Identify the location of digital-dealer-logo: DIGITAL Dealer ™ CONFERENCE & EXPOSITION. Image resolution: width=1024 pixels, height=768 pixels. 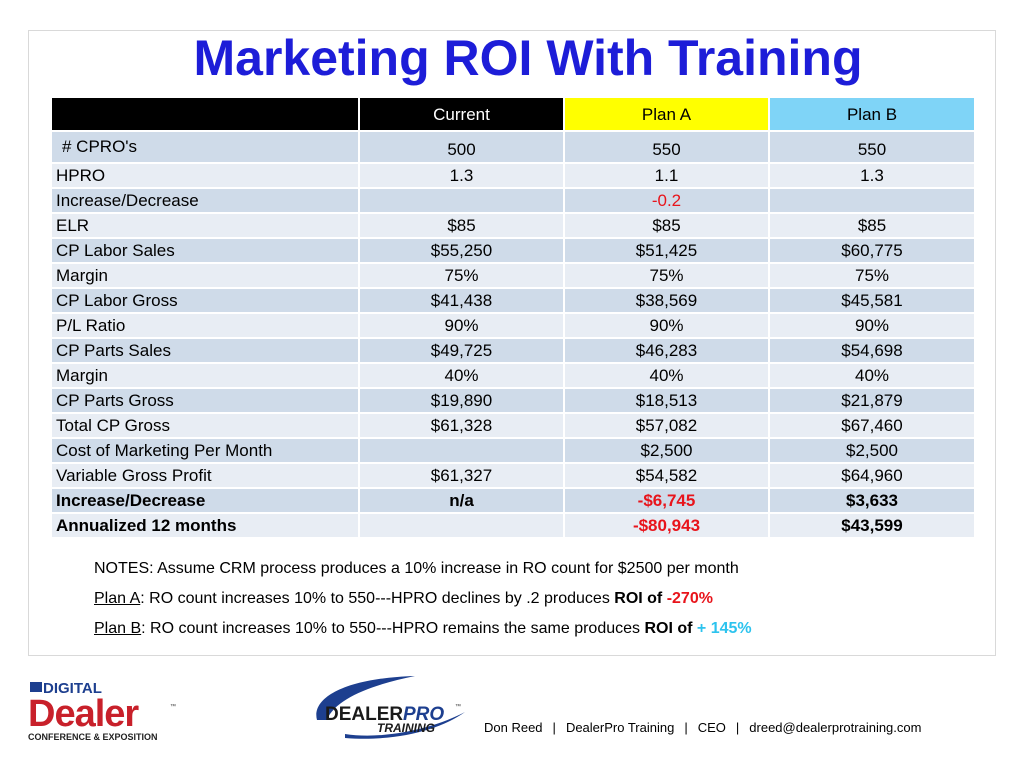
(102, 711).